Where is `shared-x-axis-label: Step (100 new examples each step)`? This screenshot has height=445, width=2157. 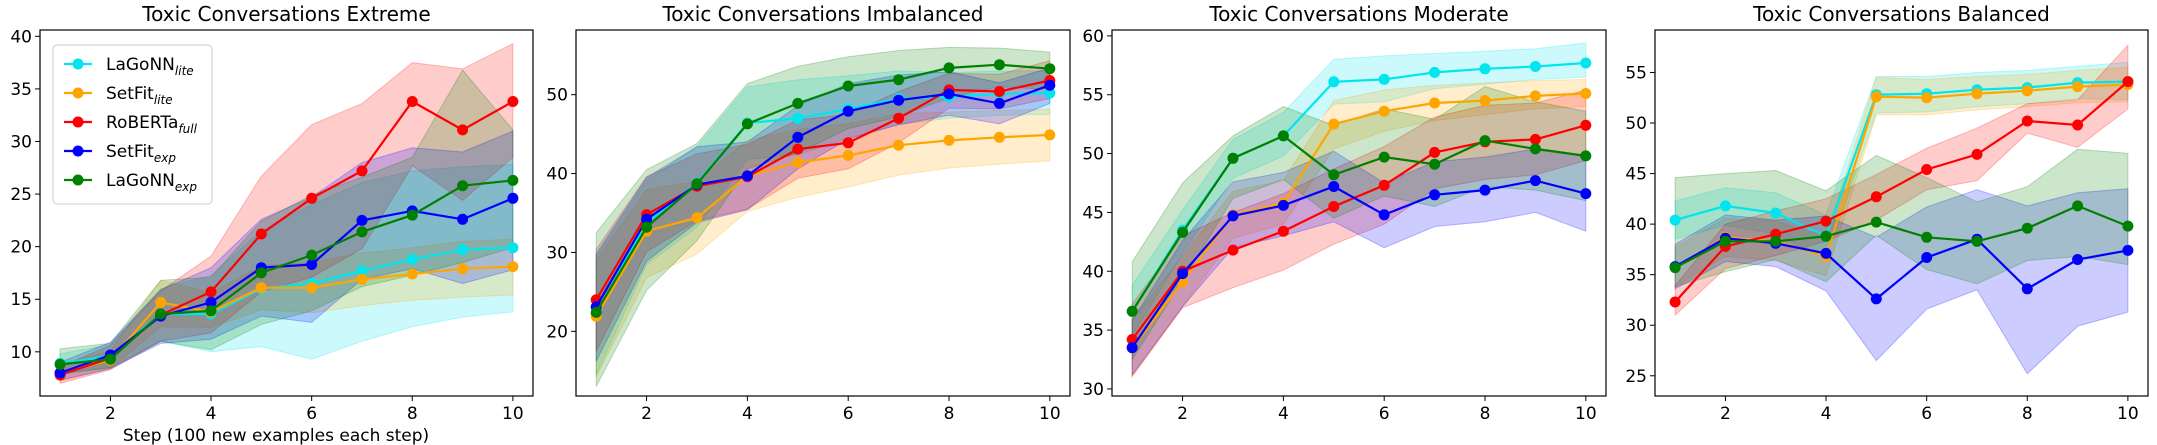
shared-x-axis-label: Step (100 new examples each step) is located at coordinates (276, 435).